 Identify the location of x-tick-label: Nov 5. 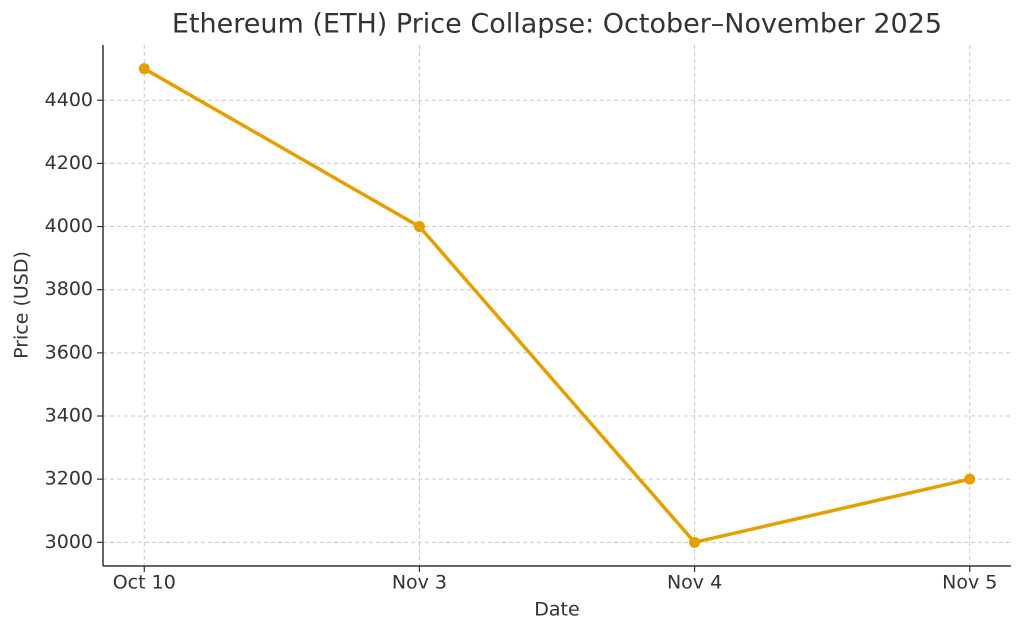
(969, 583).